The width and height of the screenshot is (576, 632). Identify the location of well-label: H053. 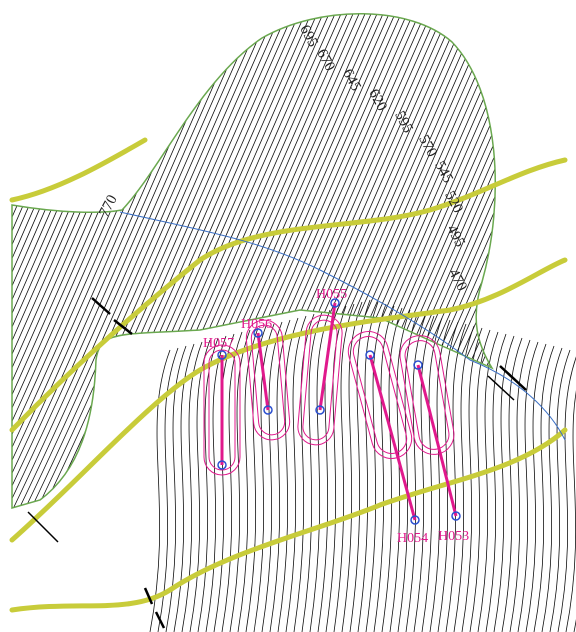
(453, 536).